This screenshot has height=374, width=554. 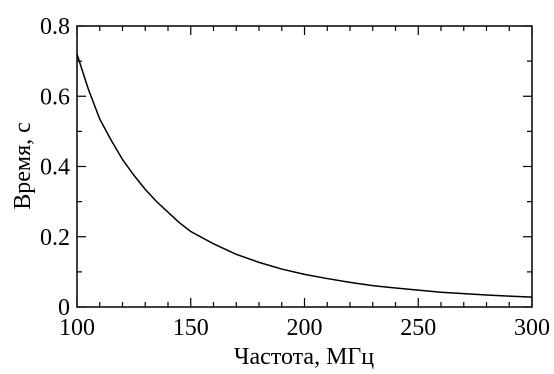 I want to click on y-tick-label: 0.8, so click(x=55, y=27).